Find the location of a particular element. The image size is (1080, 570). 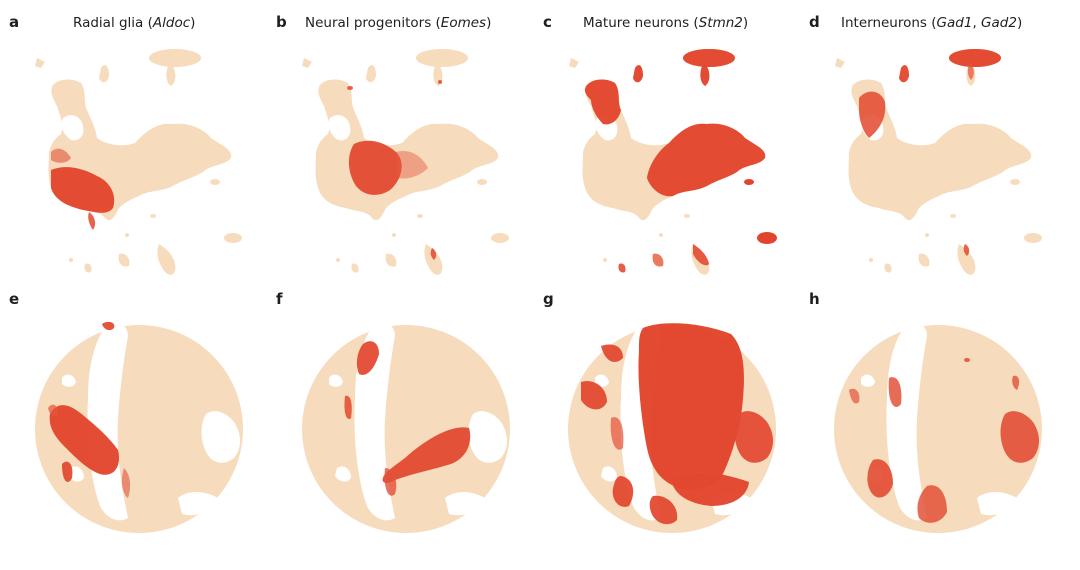

panel-label: f is located at coordinates (279, 299).